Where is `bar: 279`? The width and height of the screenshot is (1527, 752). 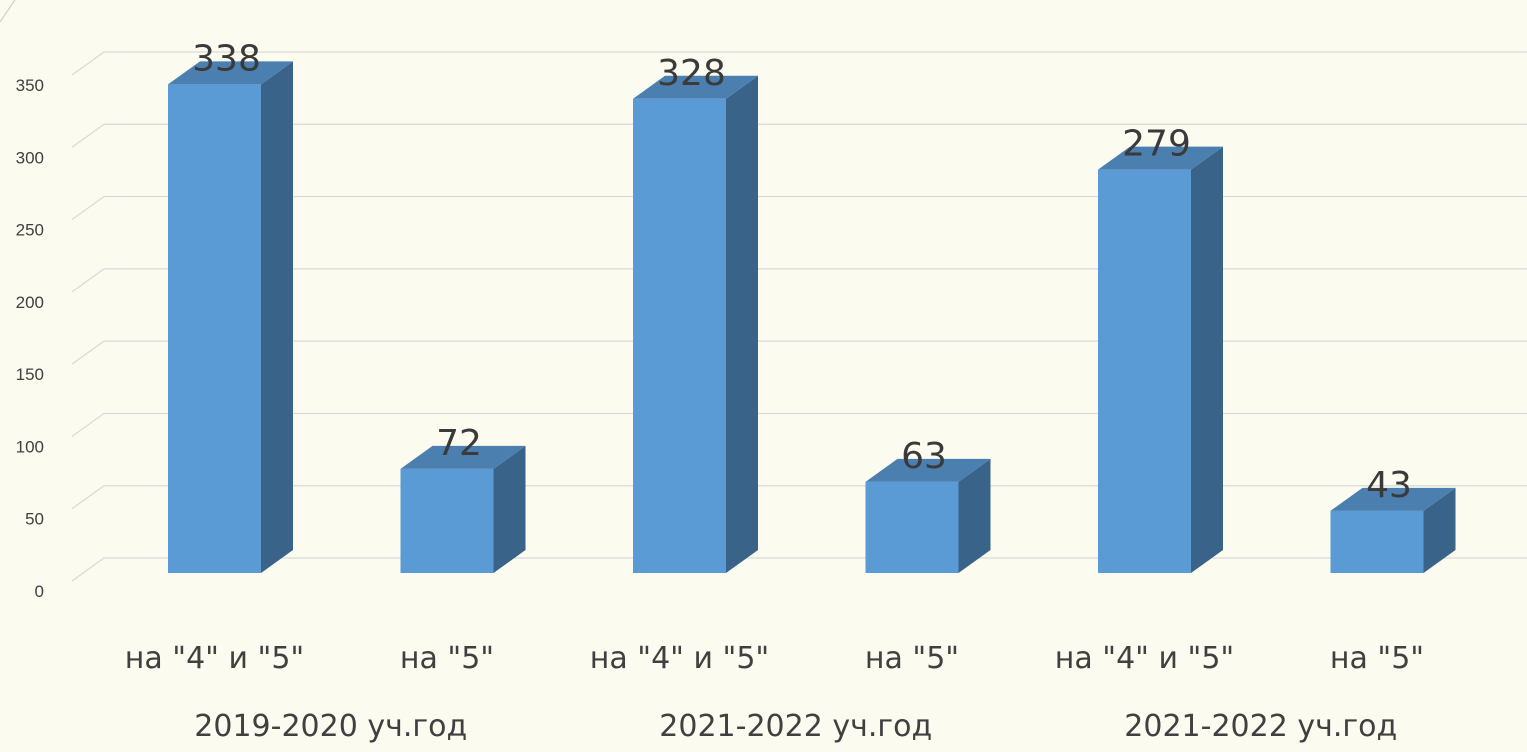
bar: 279 is located at coordinates (1160, 348).